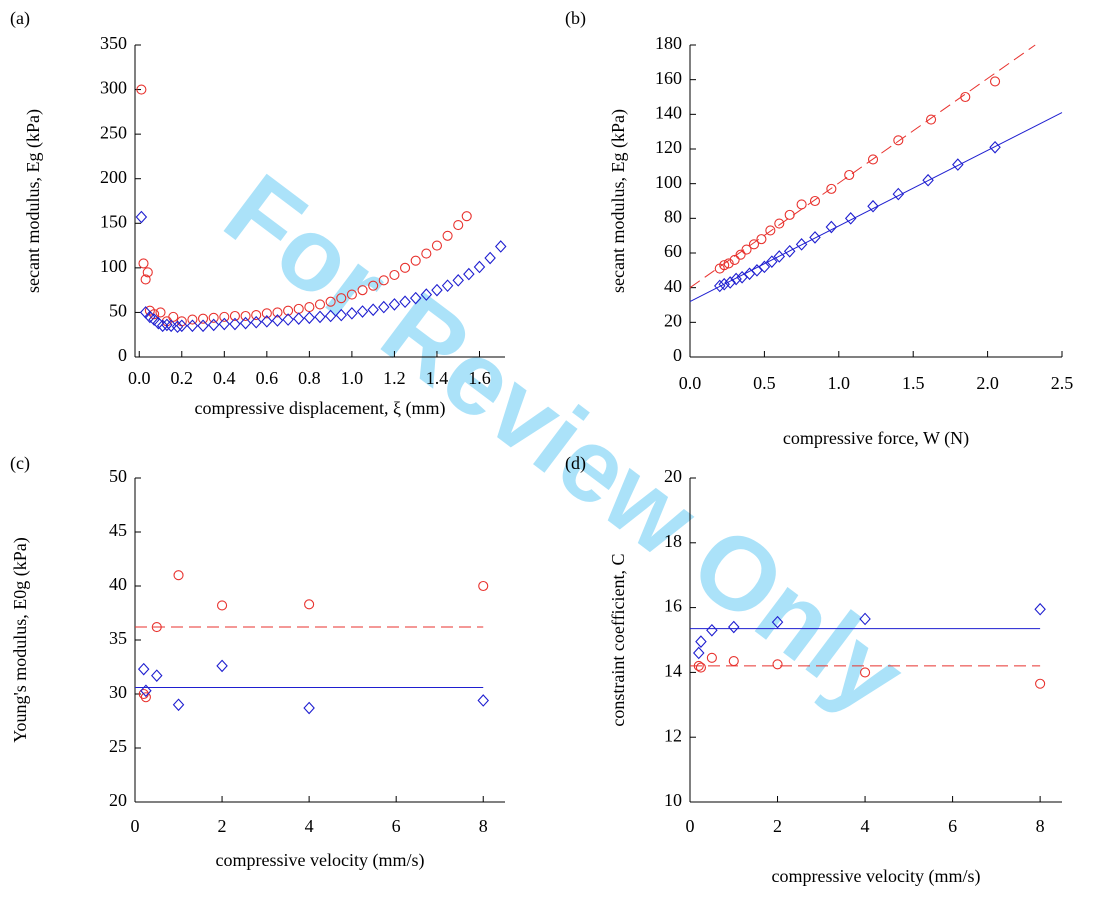 This screenshot has height=899, width=1102. Describe the element at coordinates (113, 43) in the screenshot. I see `y-tick-label: 350` at that location.